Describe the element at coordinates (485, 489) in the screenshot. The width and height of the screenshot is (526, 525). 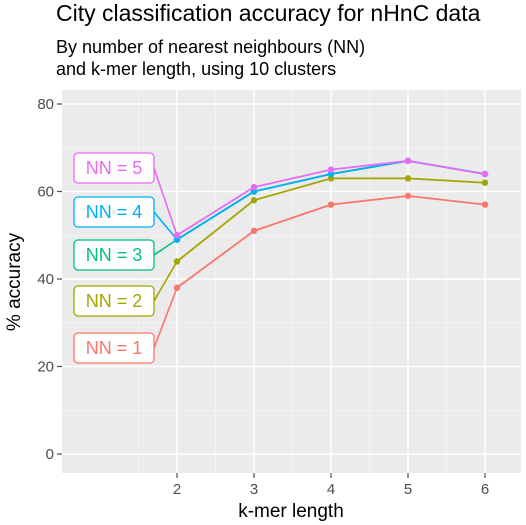
I see `x-tick-label: 6` at that location.